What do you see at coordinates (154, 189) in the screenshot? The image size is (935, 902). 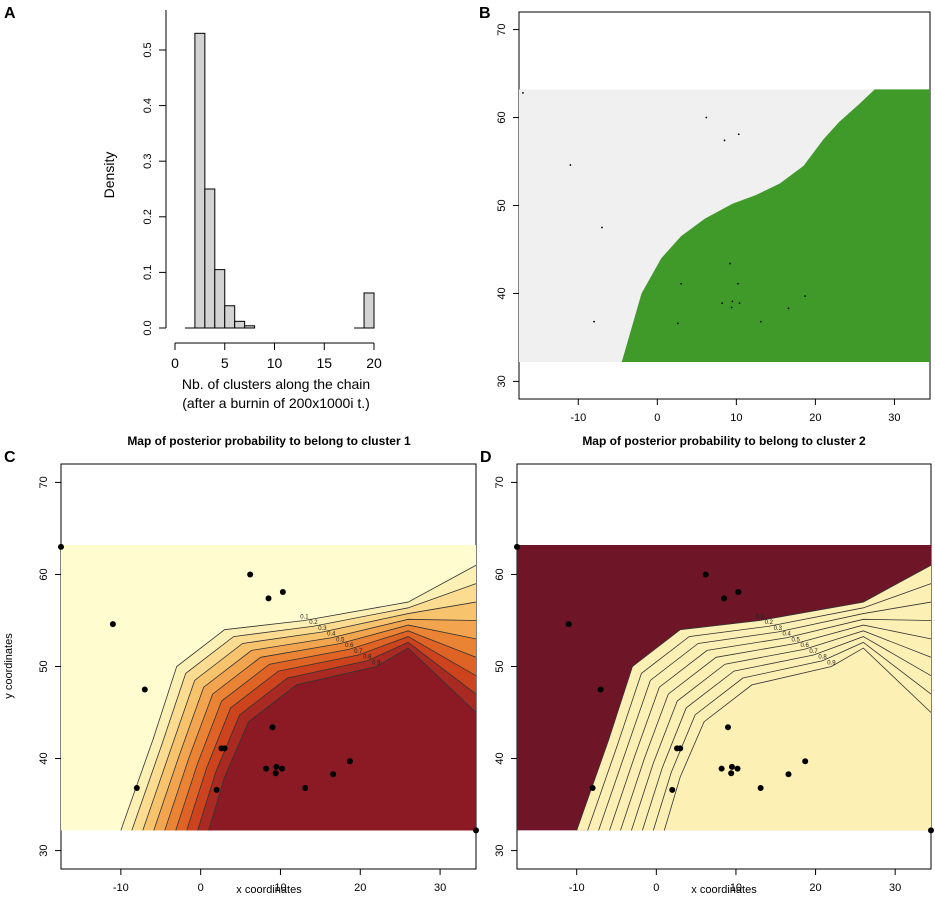 I see `y-ticks: 0.0 0.1 0.2 0.3 0.4 0.5` at bounding box center [154, 189].